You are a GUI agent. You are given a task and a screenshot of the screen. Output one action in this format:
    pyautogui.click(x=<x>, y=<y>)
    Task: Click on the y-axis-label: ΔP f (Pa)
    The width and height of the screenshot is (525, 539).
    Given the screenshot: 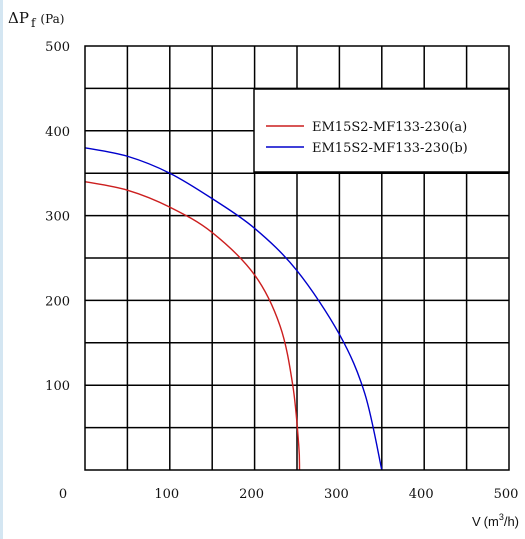 What is the action you would take?
    pyautogui.click(x=36, y=19)
    